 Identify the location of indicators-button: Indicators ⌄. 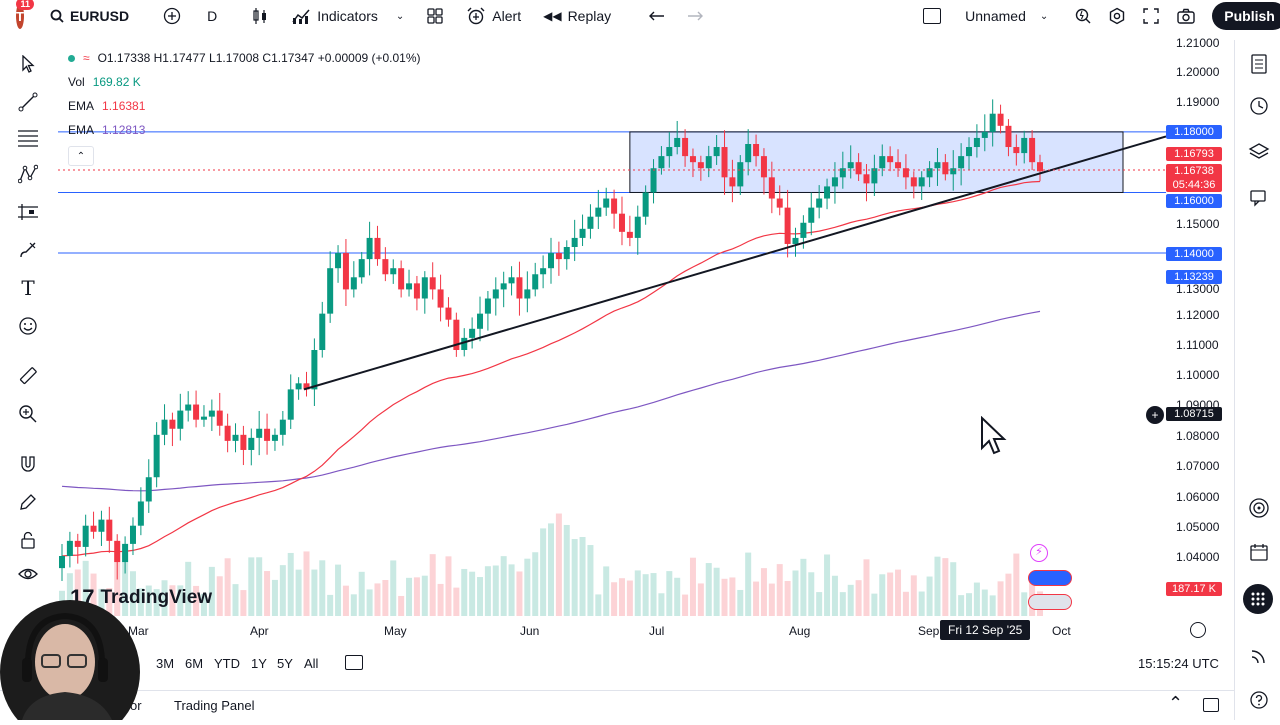
(347, 16).